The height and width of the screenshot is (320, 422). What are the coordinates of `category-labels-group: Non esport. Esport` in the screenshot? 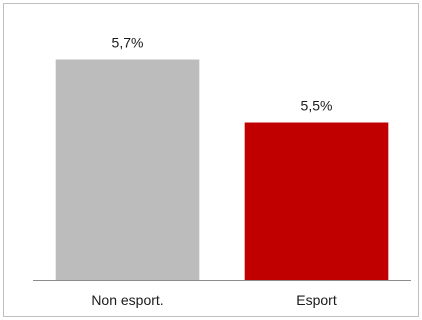 It's located at (214, 300).